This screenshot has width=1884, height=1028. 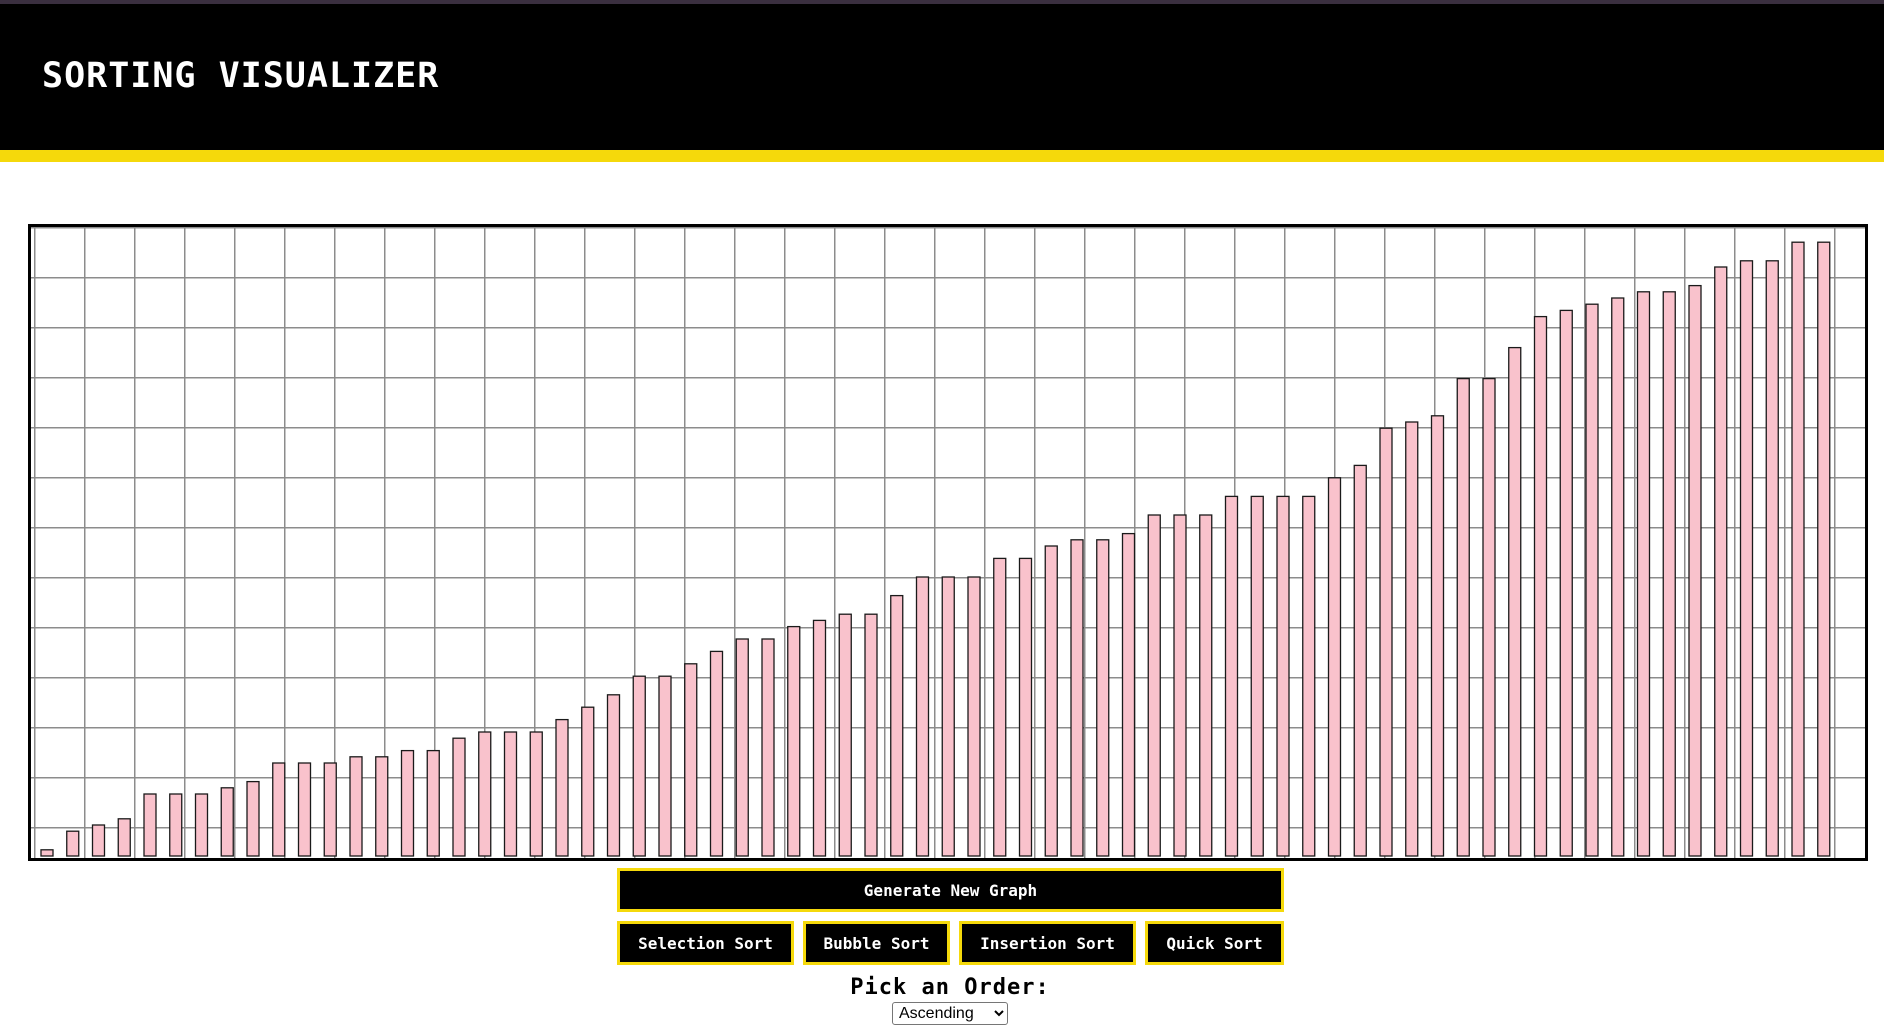 I want to click on insertion-sort-button: Insertion Sort, so click(x=1047, y=943).